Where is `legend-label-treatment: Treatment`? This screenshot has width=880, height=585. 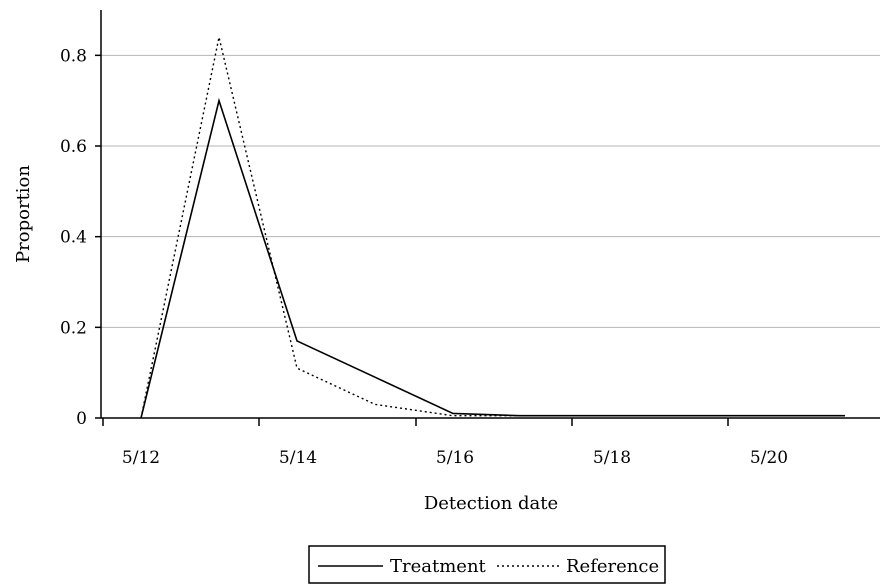
legend-label-treatment: Treatment is located at coordinates (438, 566).